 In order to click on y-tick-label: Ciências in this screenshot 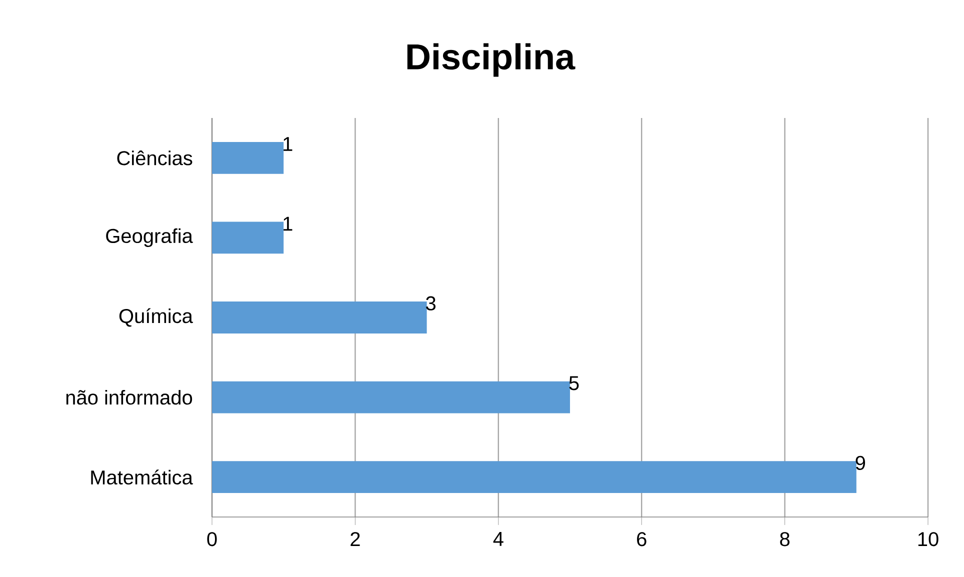, I will do `click(154, 158)`.